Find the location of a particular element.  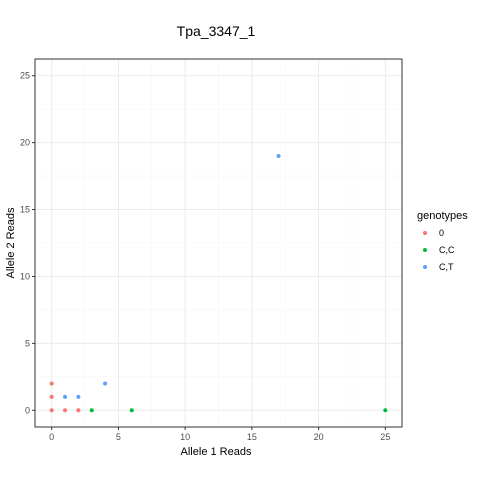

x-tick-label: 5 is located at coordinates (118, 437).